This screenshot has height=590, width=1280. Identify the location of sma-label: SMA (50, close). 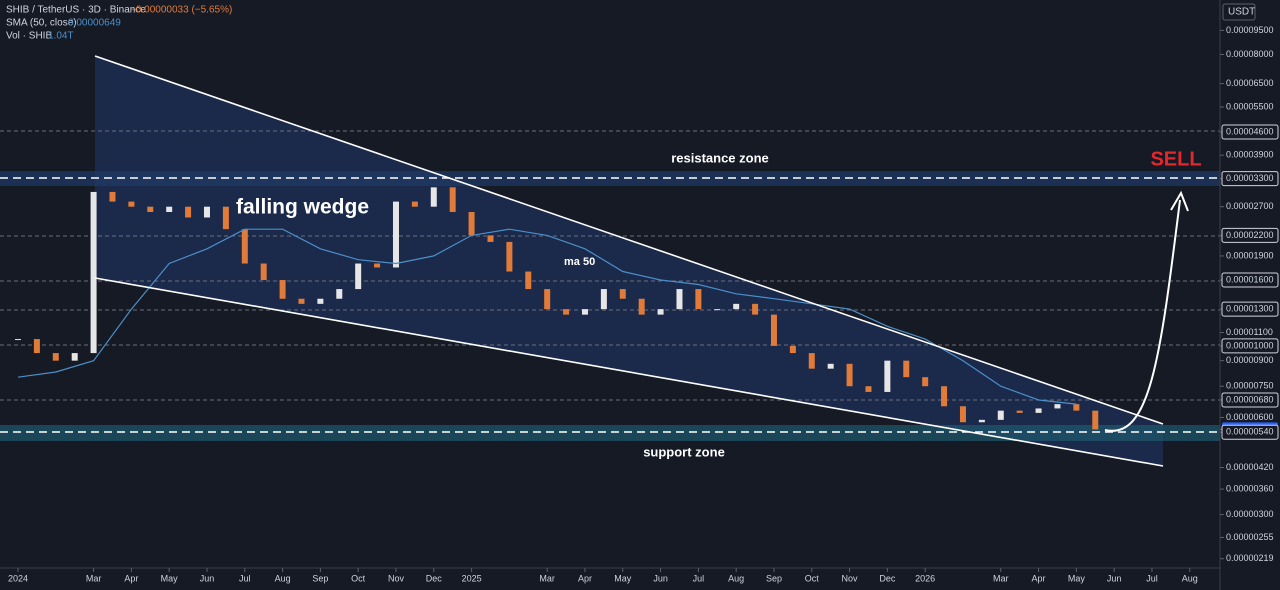
(41, 23).